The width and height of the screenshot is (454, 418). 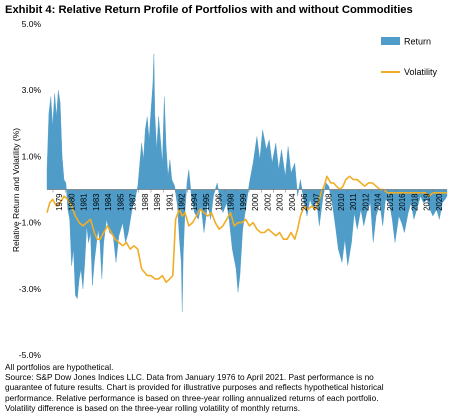 I want to click on y-tick-label: 5.0%, so click(x=32, y=24).